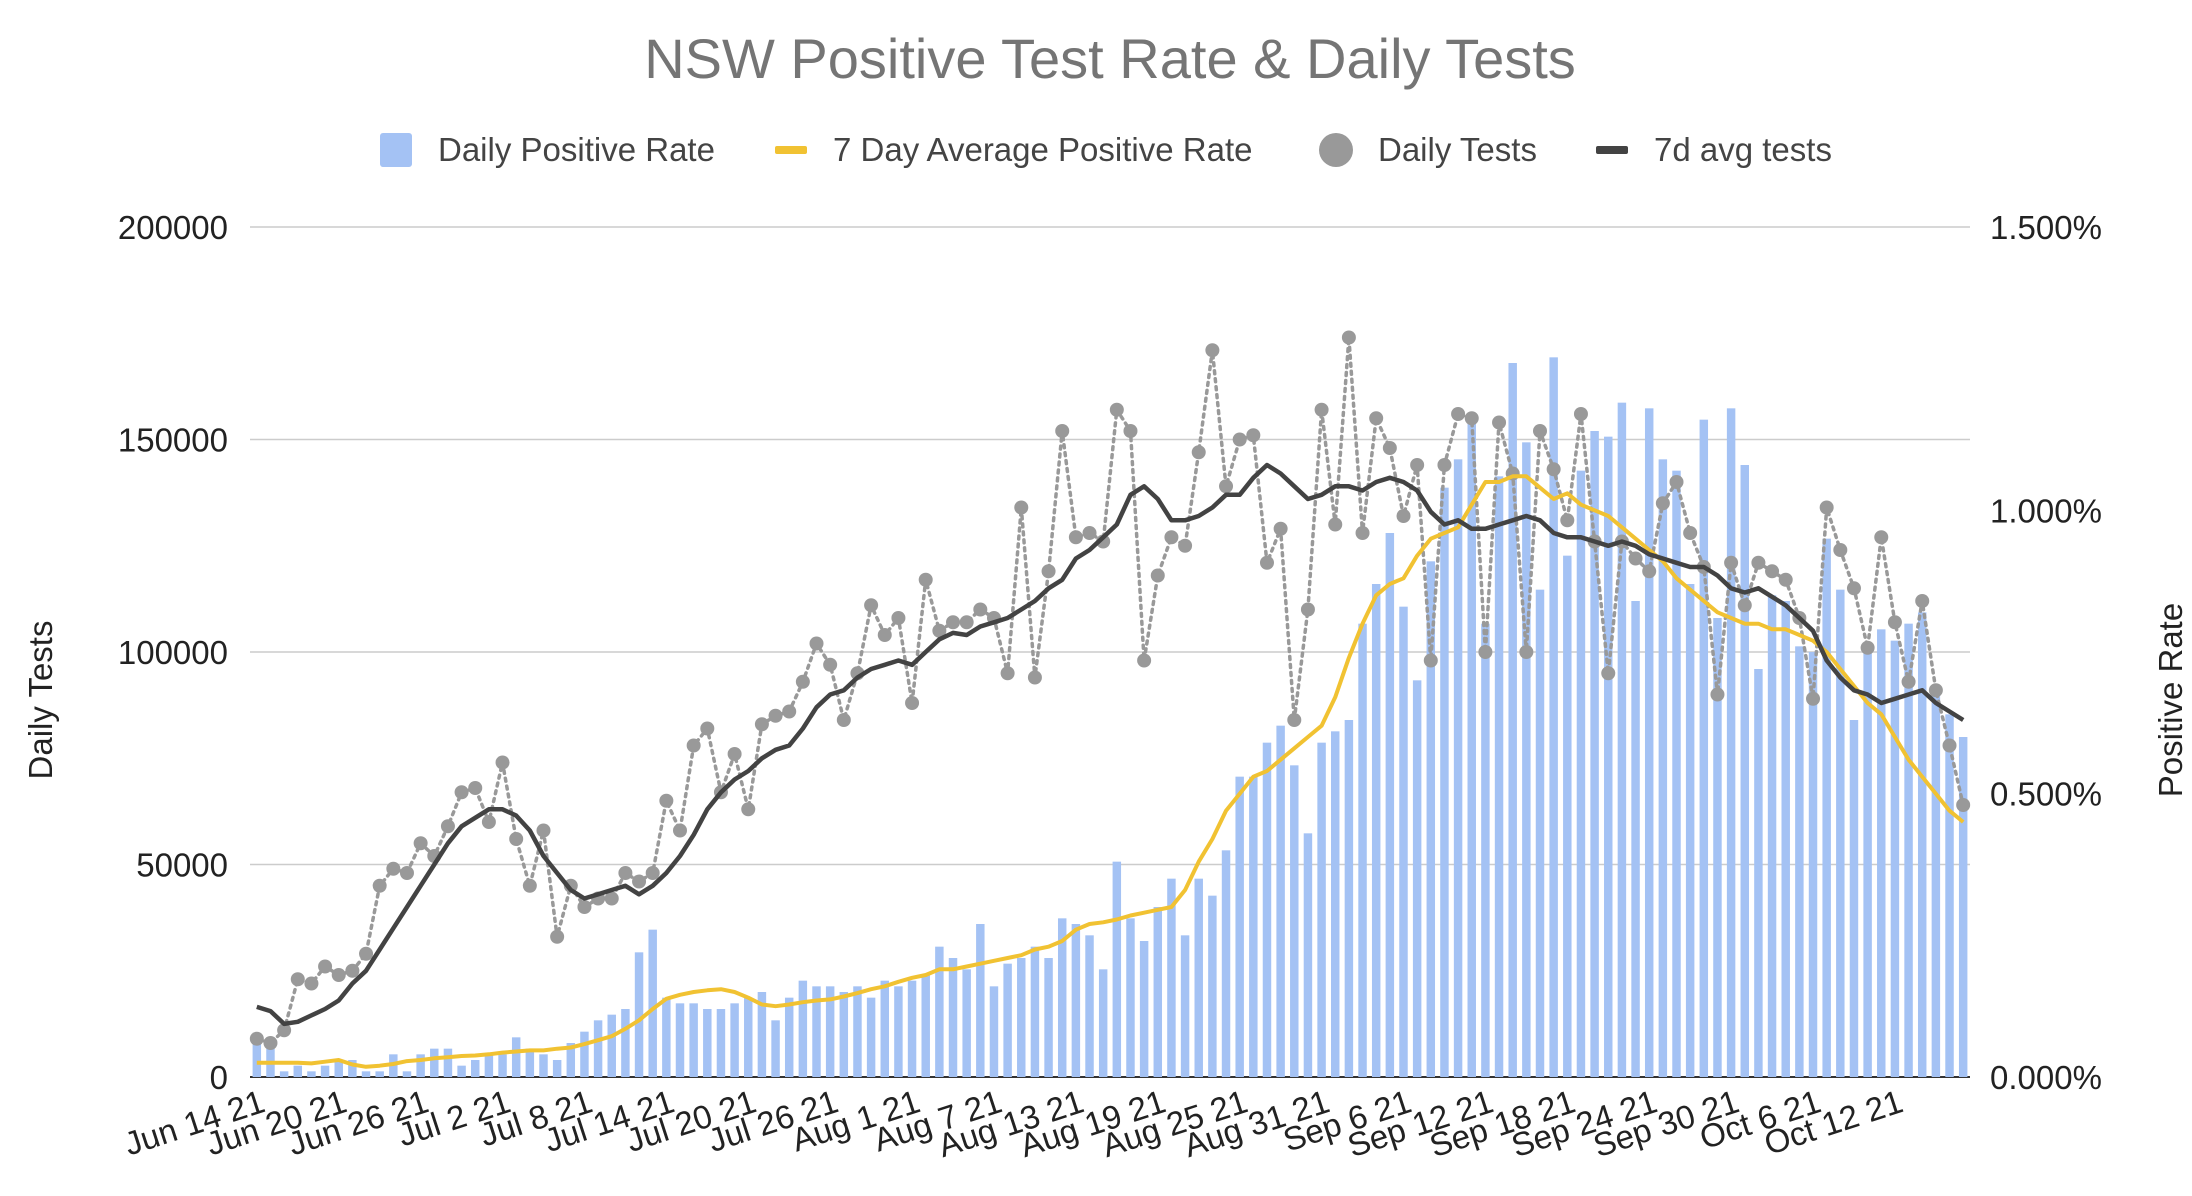  What do you see at coordinates (2046, 794) in the screenshot?
I see `y-right-tick-label: 0.500%` at bounding box center [2046, 794].